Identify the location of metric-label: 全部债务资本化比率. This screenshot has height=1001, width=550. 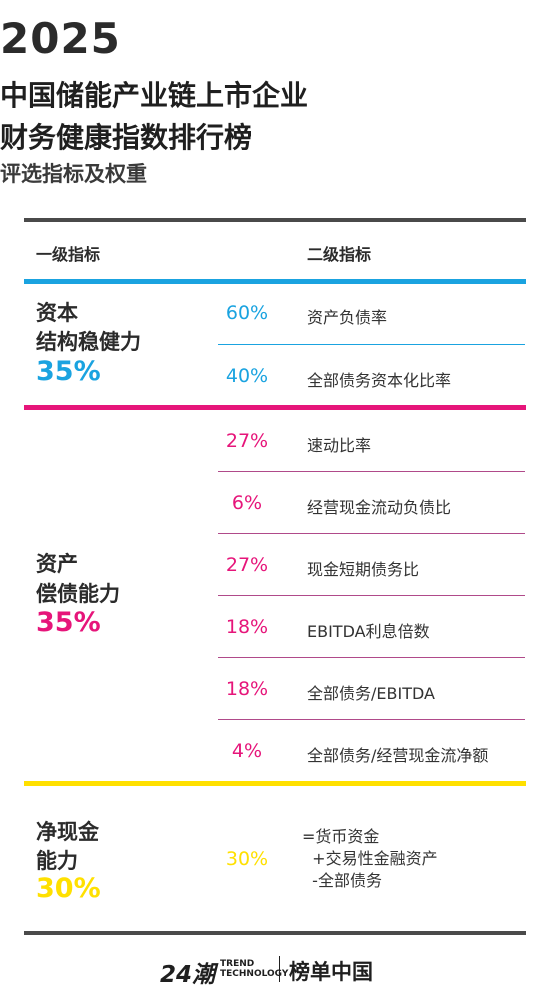
(379, 380).